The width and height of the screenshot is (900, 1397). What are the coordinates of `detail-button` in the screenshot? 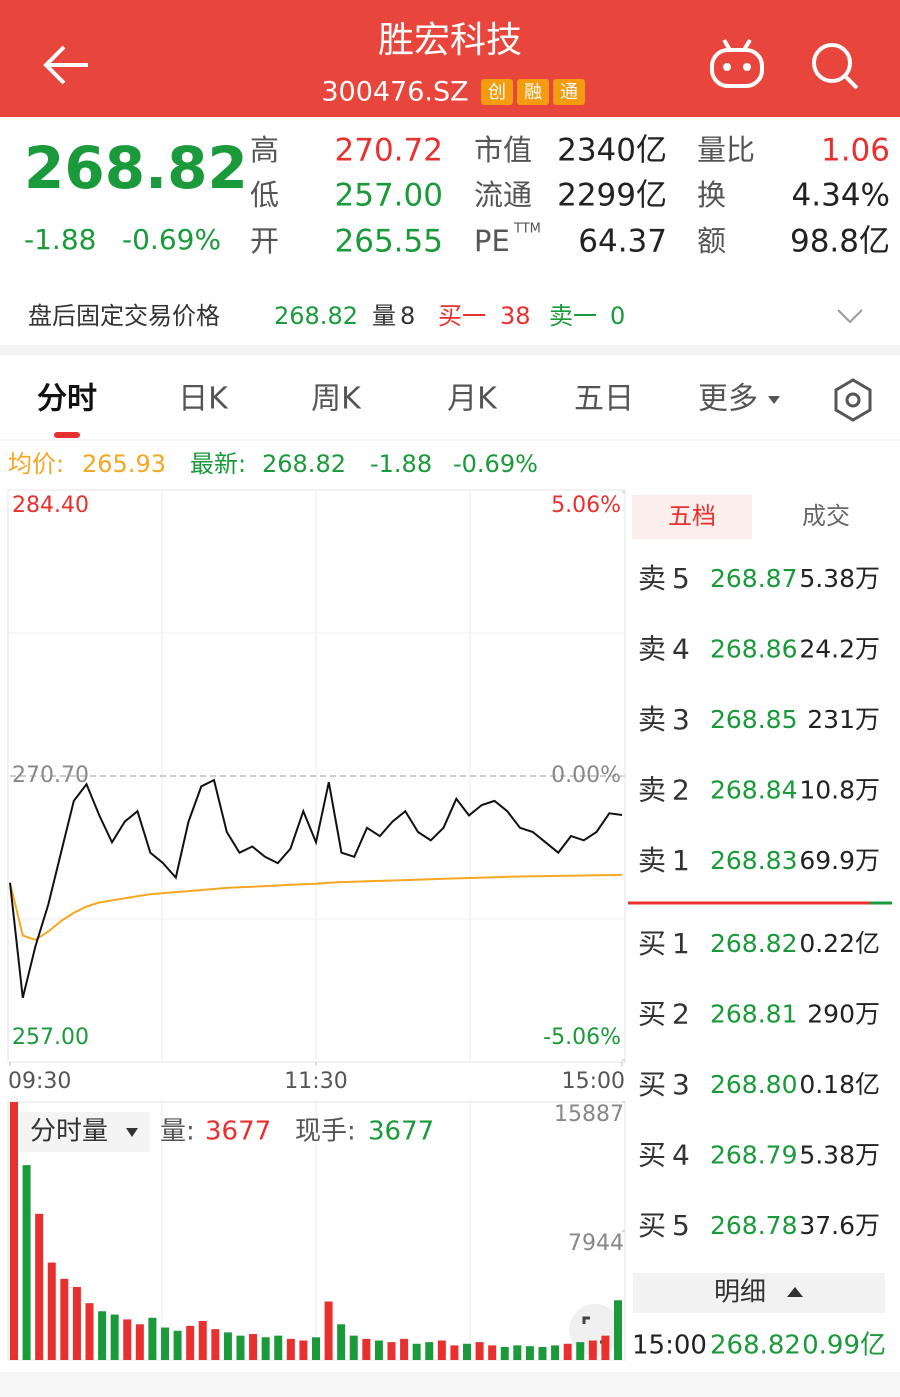 It's located at (759, 1293).